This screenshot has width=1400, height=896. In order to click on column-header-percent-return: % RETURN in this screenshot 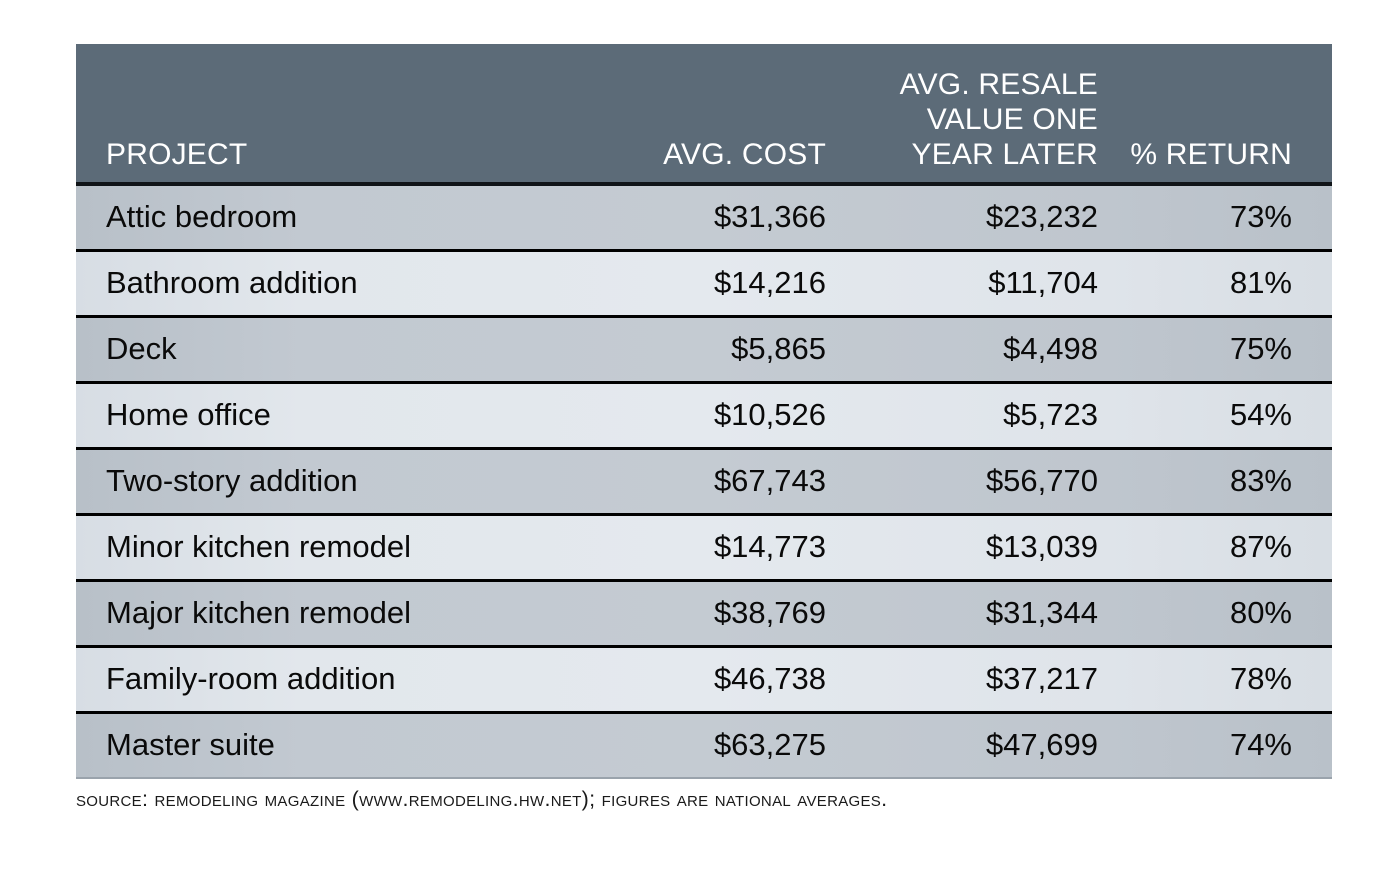, I will do `click(1224, 114)`.